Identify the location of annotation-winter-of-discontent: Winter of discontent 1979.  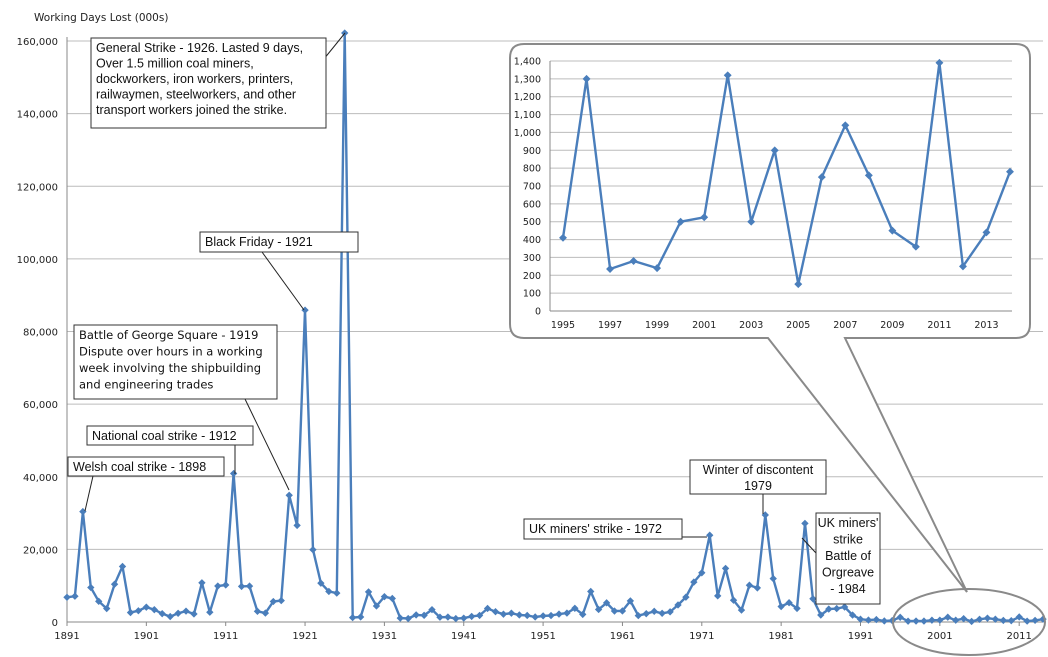
(758, 486).